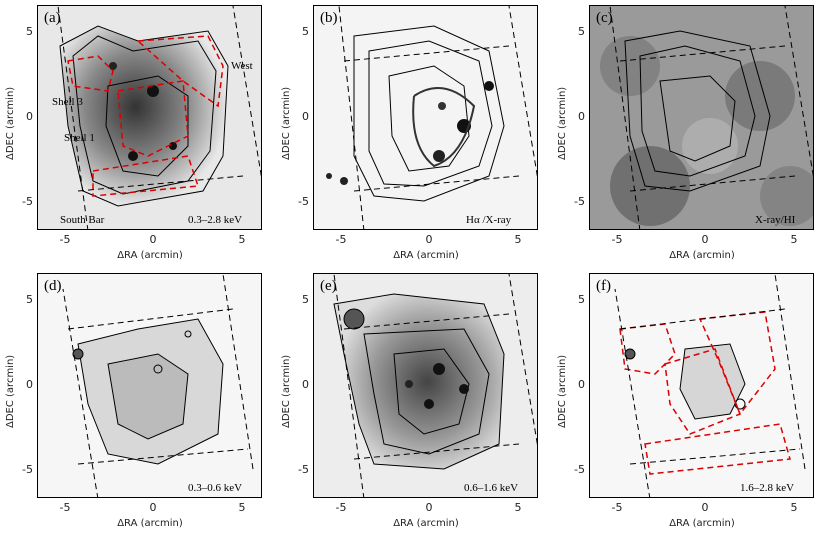  I want to click on panel-b-contours, so click(431, 117).